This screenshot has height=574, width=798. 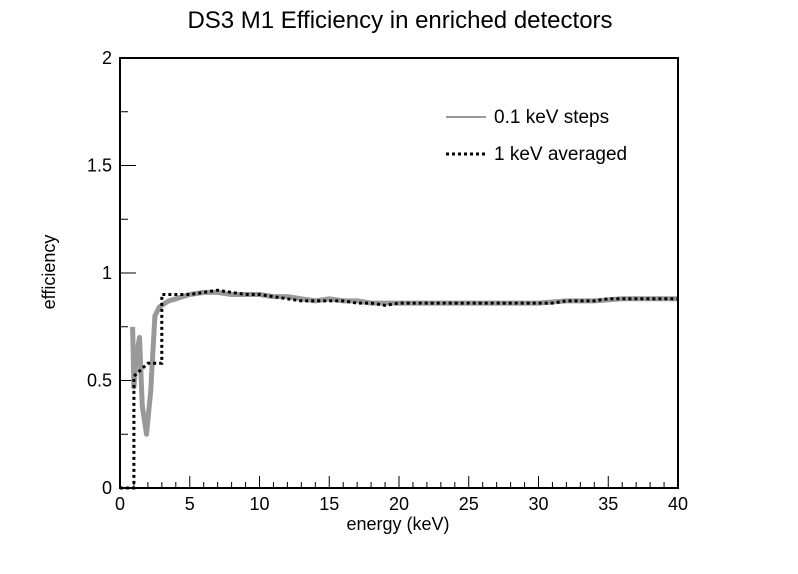 I want to click on x-tick-label: 25, so click(x=469, y=504).